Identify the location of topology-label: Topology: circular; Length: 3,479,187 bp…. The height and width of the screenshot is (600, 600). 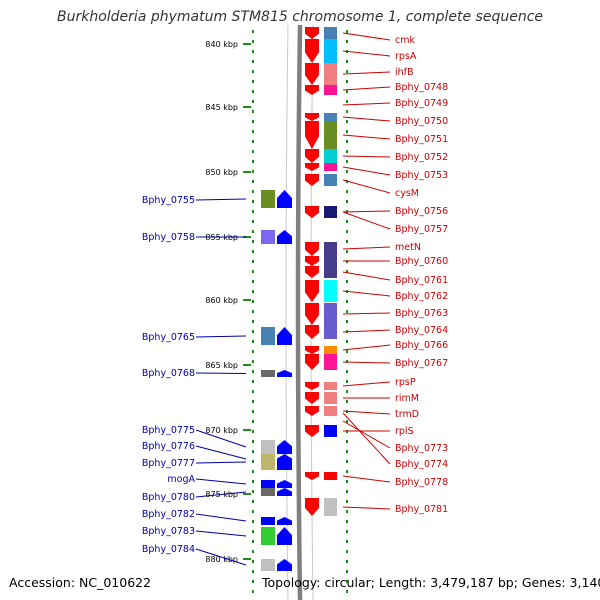
(431, 582).